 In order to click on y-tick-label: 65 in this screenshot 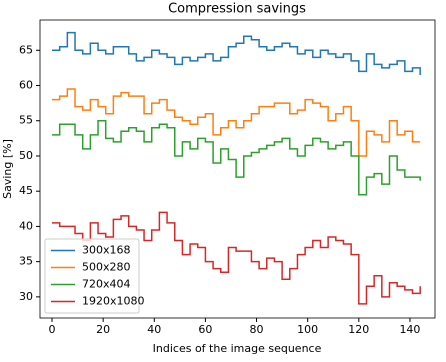, I will do `click(26, 49)`.